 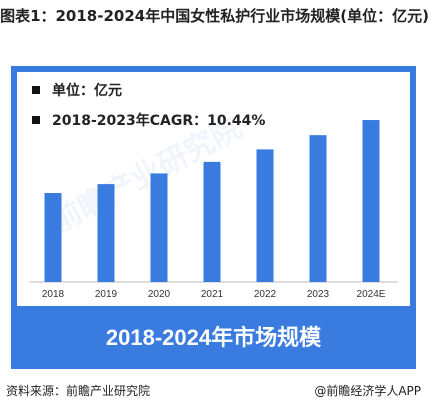 I want to click on x-tick-label: 2022, so click(x=265, y=294).